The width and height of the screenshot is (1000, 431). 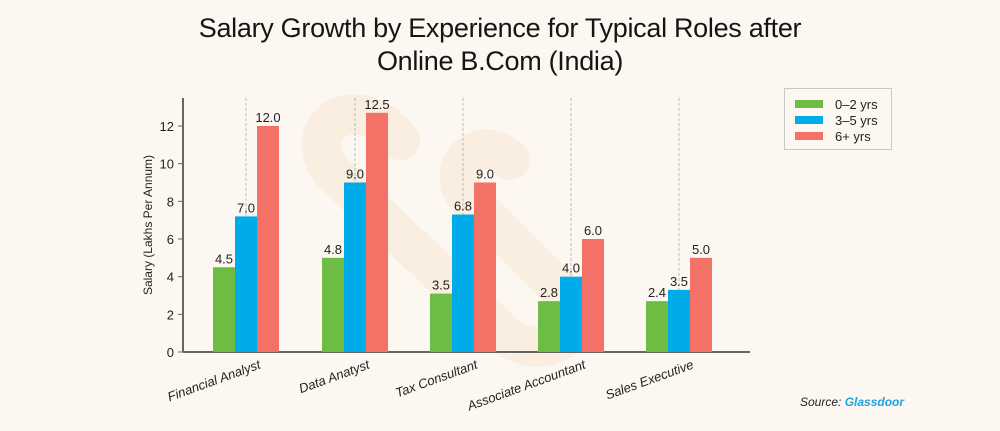 What do you see at coordinates (170, 277) in the screenshot?
I see `y-tick-label: 4` at bounding box center [170, 277].